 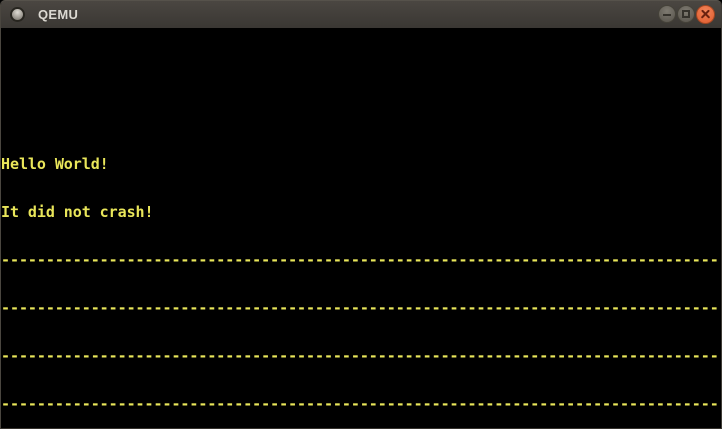 I want to click on close-button, so click(x=705, y=14).